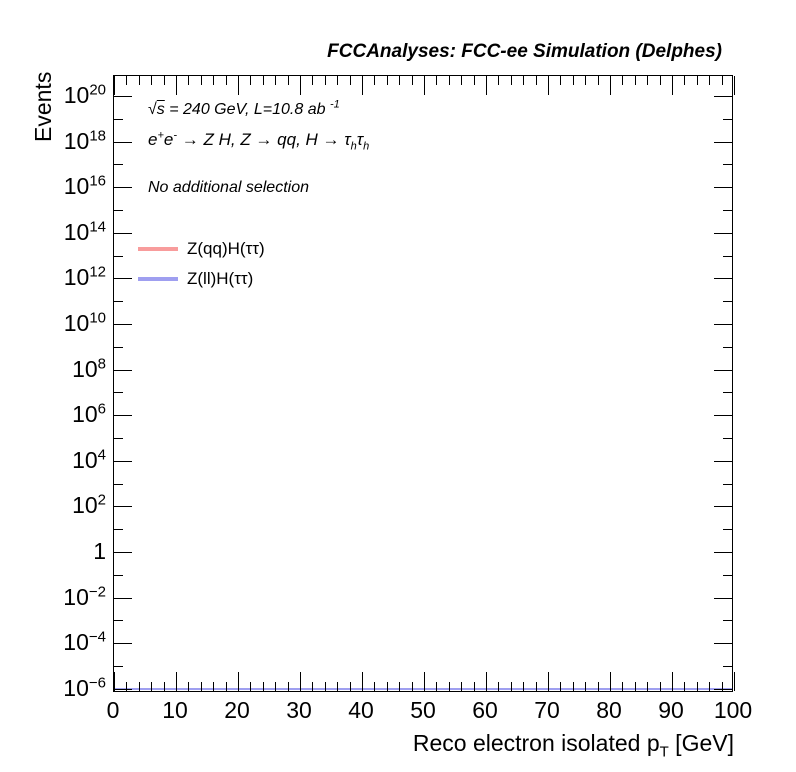  What do you see at coordinates (84, 231) in the screenshot?
I see `y-tick-label: 10¹⁴` at bounding box center [84, 231].